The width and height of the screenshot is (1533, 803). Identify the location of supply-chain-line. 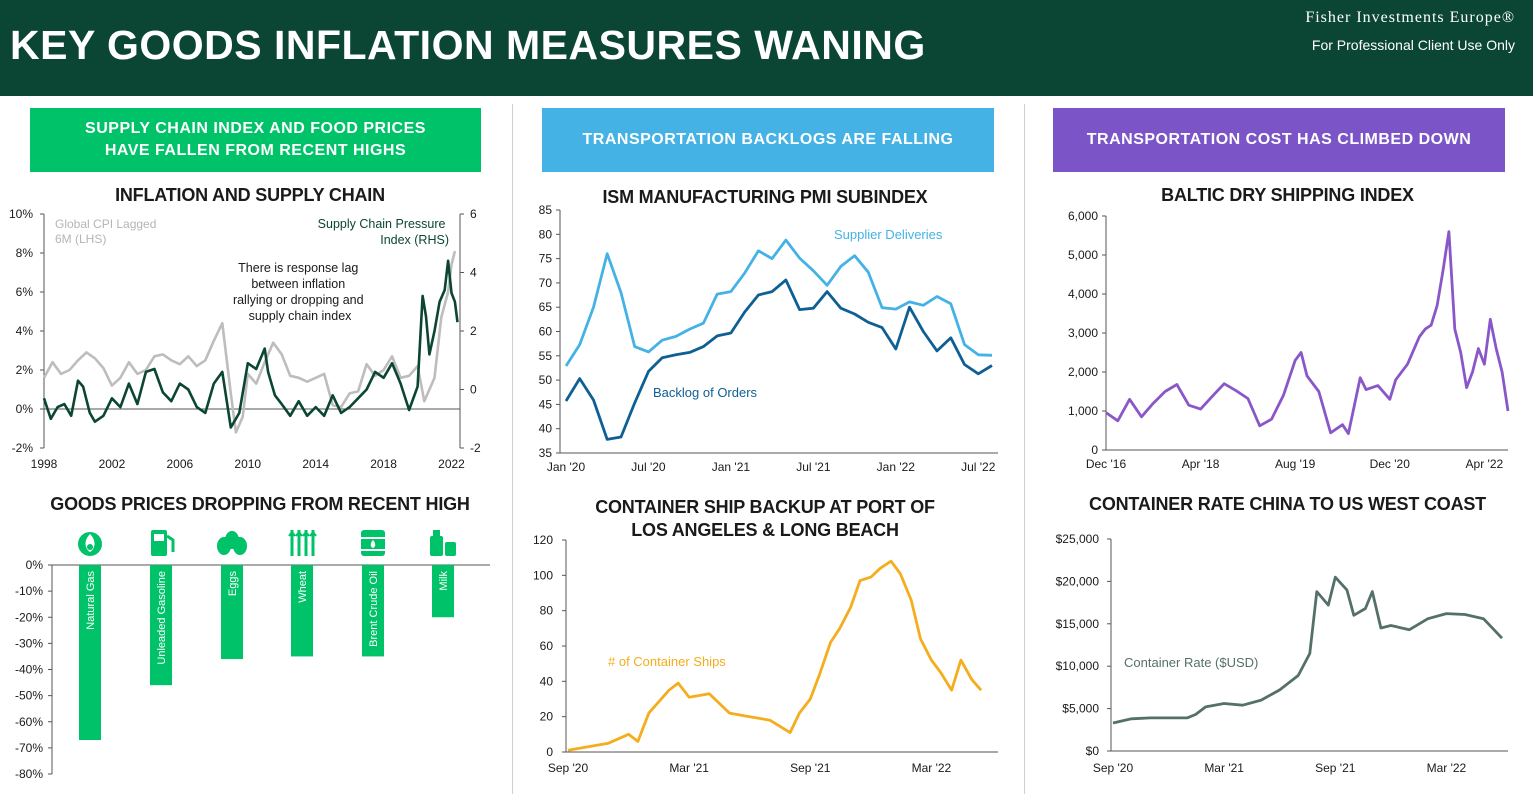
(250, 344).